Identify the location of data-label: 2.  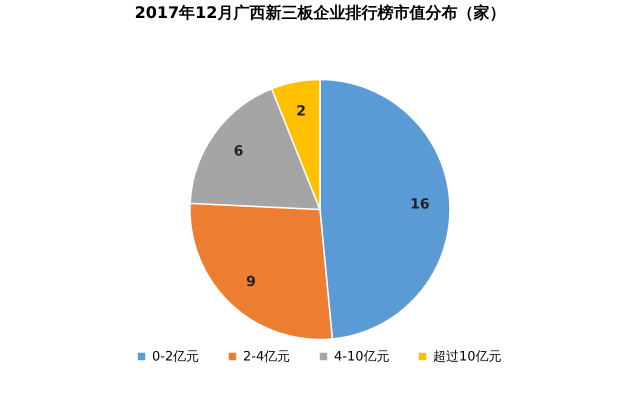
(301, 111).